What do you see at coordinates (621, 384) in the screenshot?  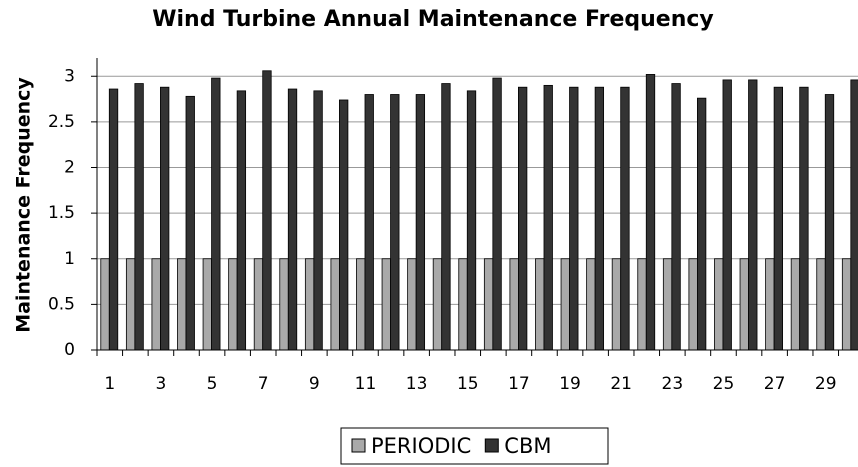 I see `x-tick-label: 21` at bounding box center [621, 384].